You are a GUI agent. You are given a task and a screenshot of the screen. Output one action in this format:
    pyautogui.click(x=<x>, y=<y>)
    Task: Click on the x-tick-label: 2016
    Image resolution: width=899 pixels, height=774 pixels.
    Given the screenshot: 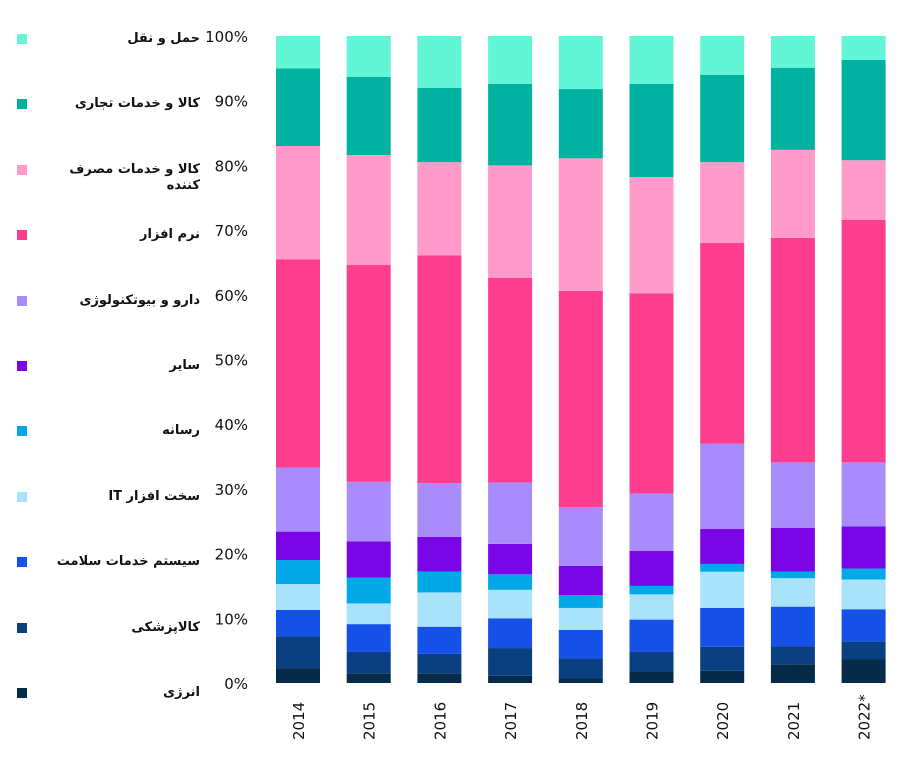 What is the action you would take?
    pyautogui.click(x=440, y=721)
    